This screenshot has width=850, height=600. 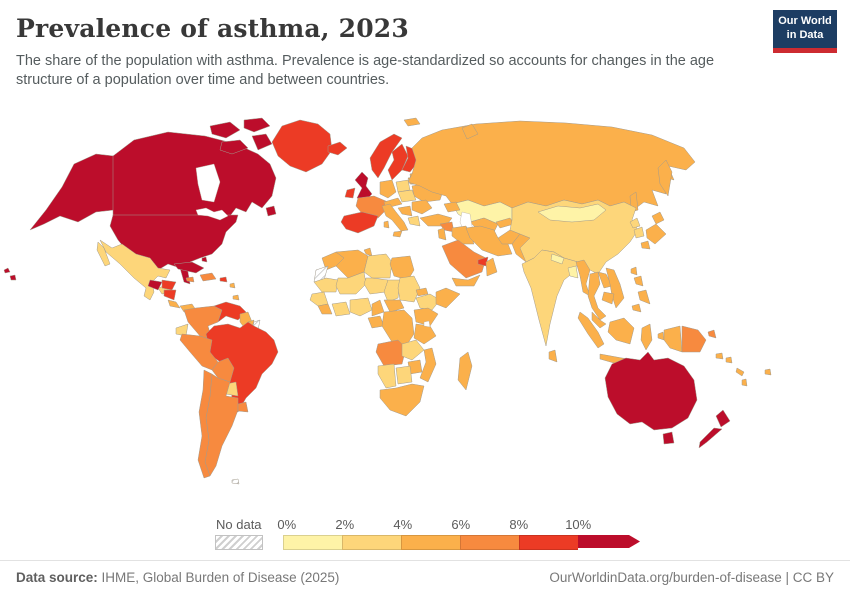 I want to click on country-sudan, so click(x=409, y=289).